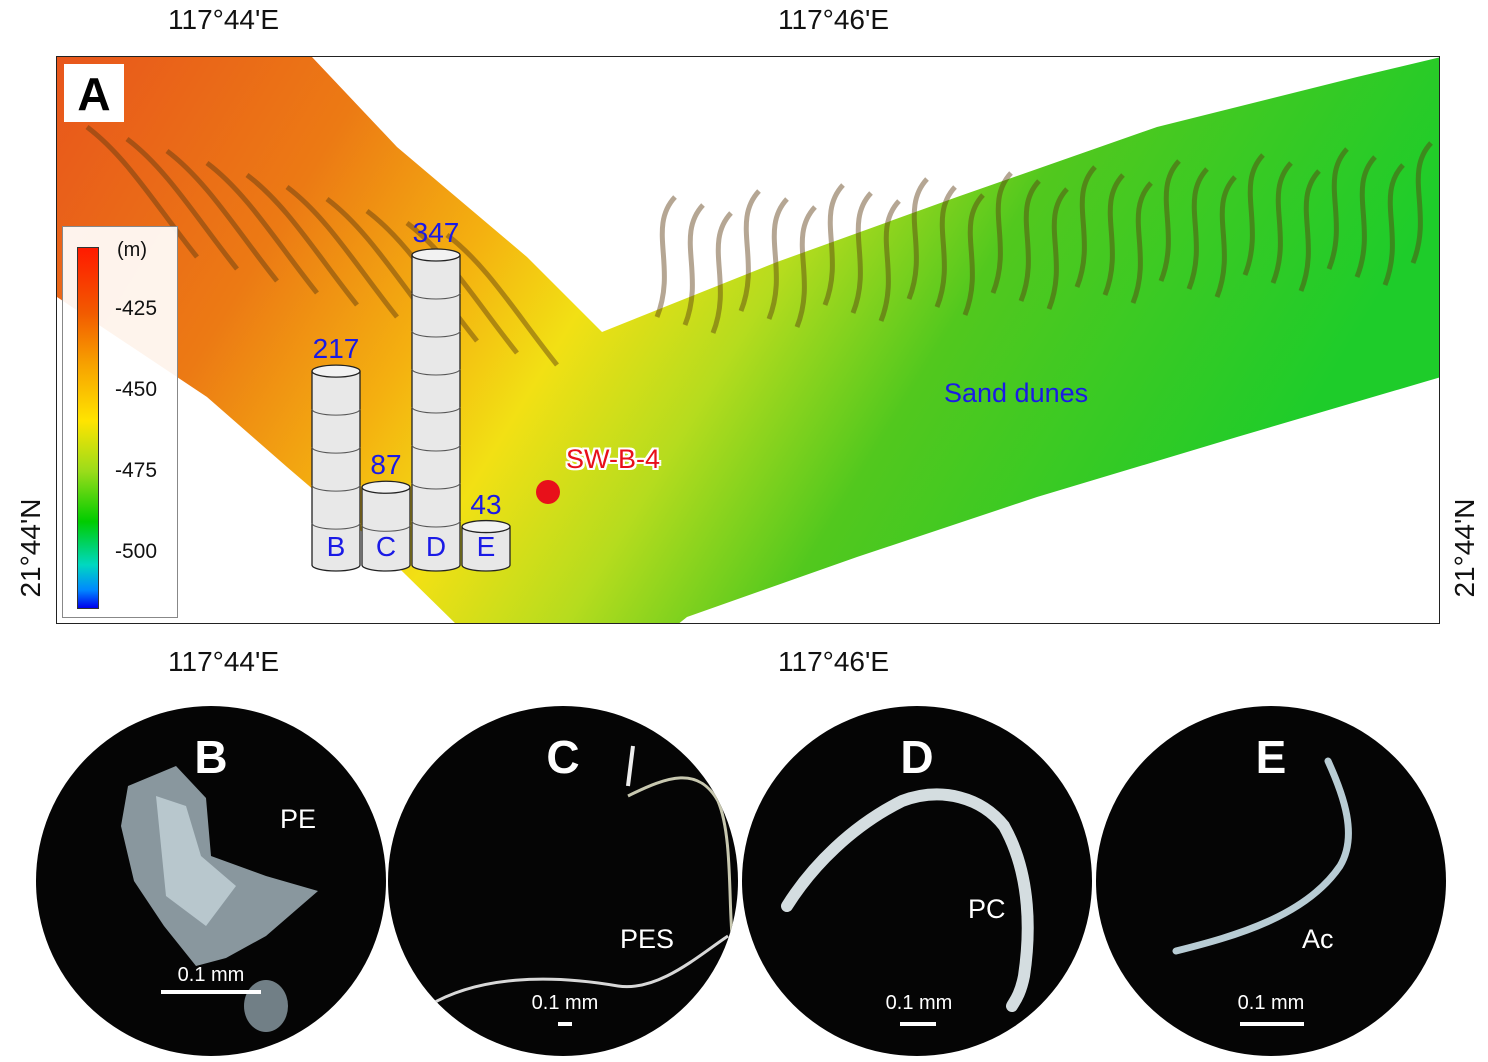 The image size is (1488, 1062). Describe the element at coordinates (834, 661) in the screenshot. I see `bottom-lon-label-2: 117°46'E` at that location.